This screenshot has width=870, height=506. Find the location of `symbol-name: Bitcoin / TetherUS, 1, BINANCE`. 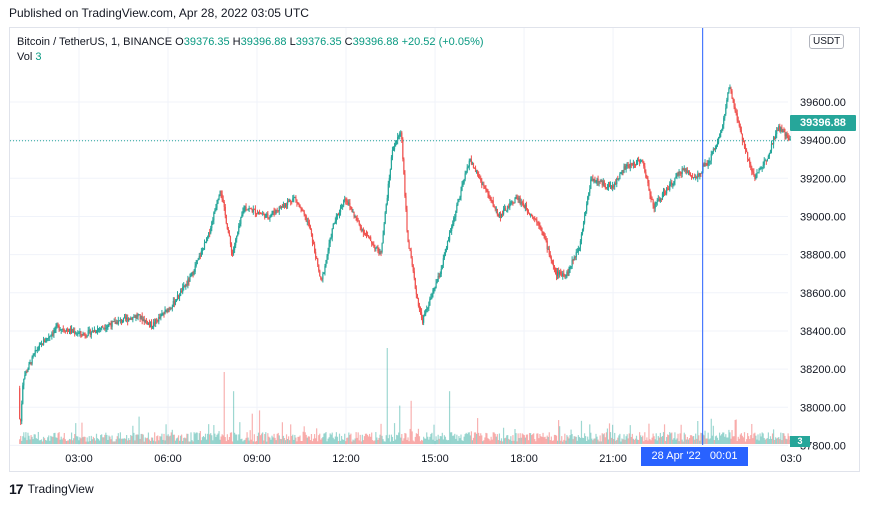

symbol-name: Bitcoin / TetherUS, 1, BINANCE is located at coordinates (95, 42).